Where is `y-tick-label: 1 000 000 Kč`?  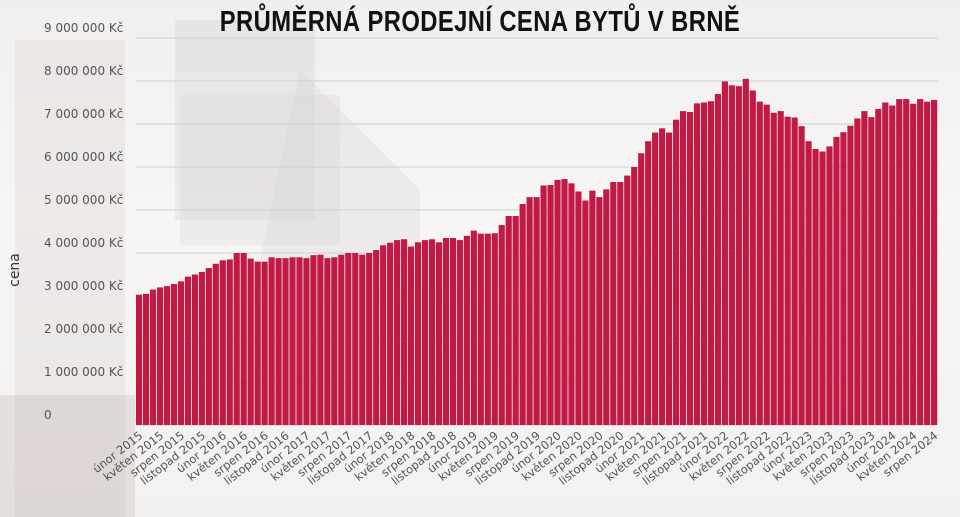 y-tick-label: 1 000 000 Kč is located at coordinates (83, 372).